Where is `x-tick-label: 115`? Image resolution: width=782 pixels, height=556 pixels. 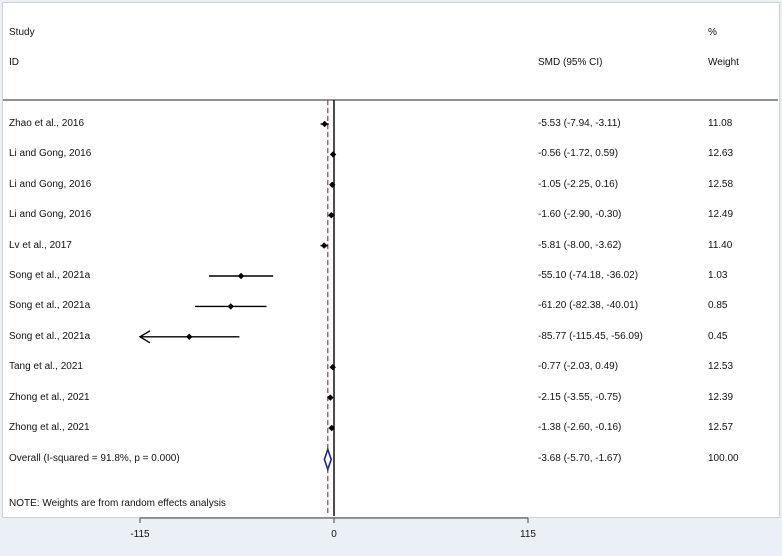 x-tick-label: 115 is located at coordinates (528, 534).